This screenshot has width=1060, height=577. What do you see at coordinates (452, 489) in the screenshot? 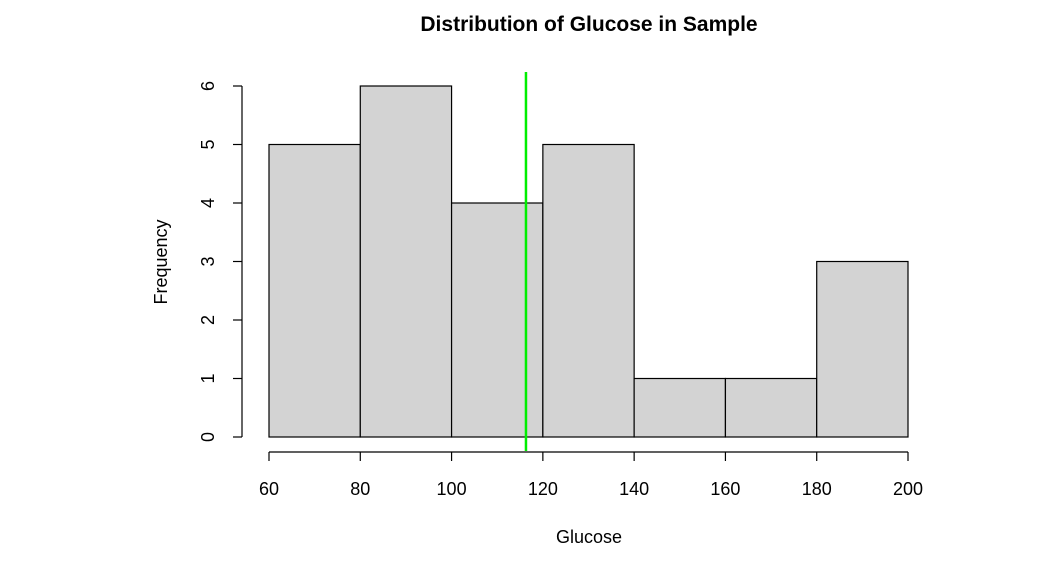
I see `x-tick-label: 100` at bounding box center [452, 489].